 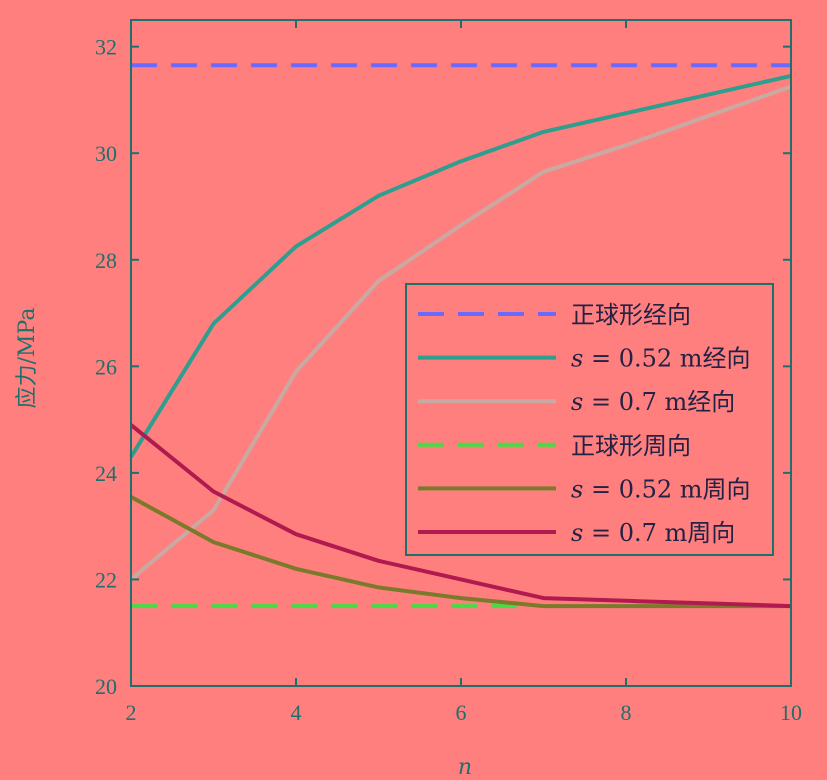 I want to click on legend-label-3: s = 0.7 m经向, so click(x=653, y=402).